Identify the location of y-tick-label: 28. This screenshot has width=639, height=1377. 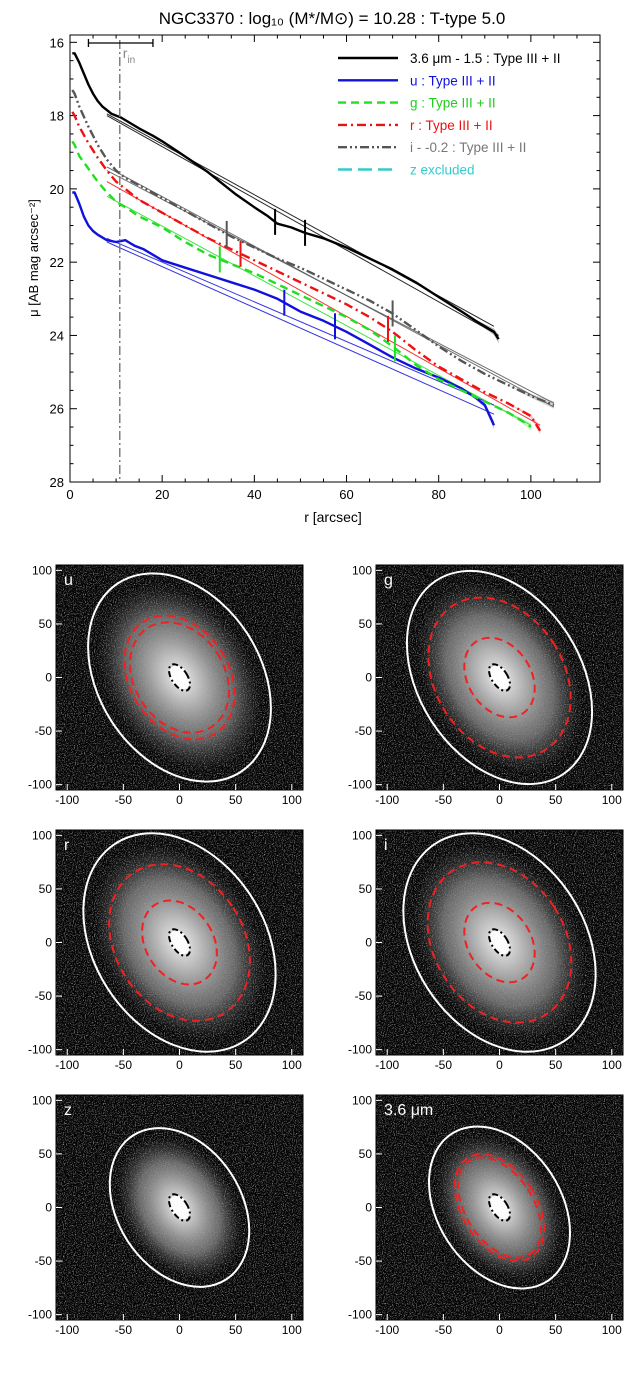
(57, 482).